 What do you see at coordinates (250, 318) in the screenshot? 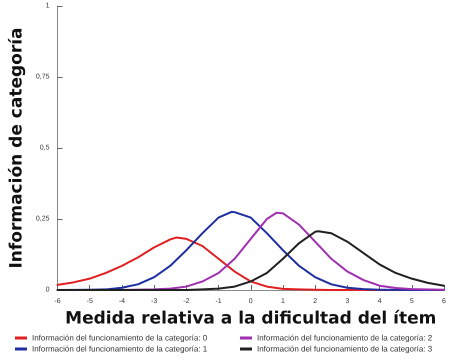
I see `x-axis-title: Medida relativa a la dificultad del ítem` at bounding box center [250, 318].